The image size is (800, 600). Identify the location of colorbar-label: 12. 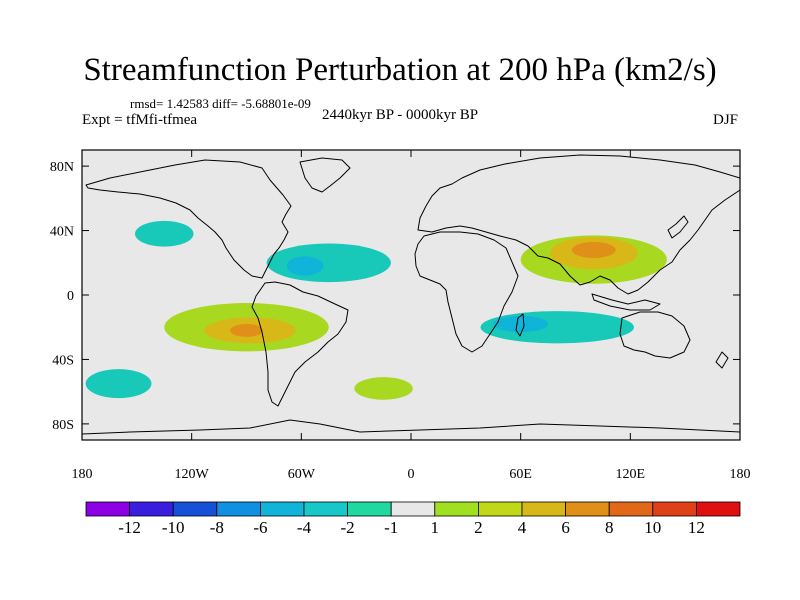
(696, 527).